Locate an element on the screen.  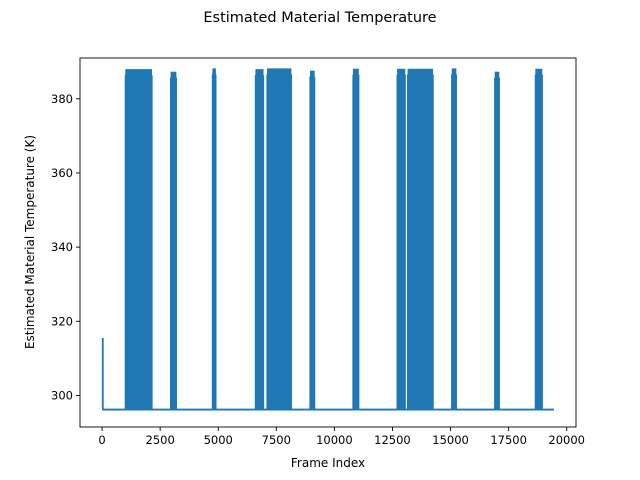
x-tick-label: 20000 is located at coordinates (566, 440).